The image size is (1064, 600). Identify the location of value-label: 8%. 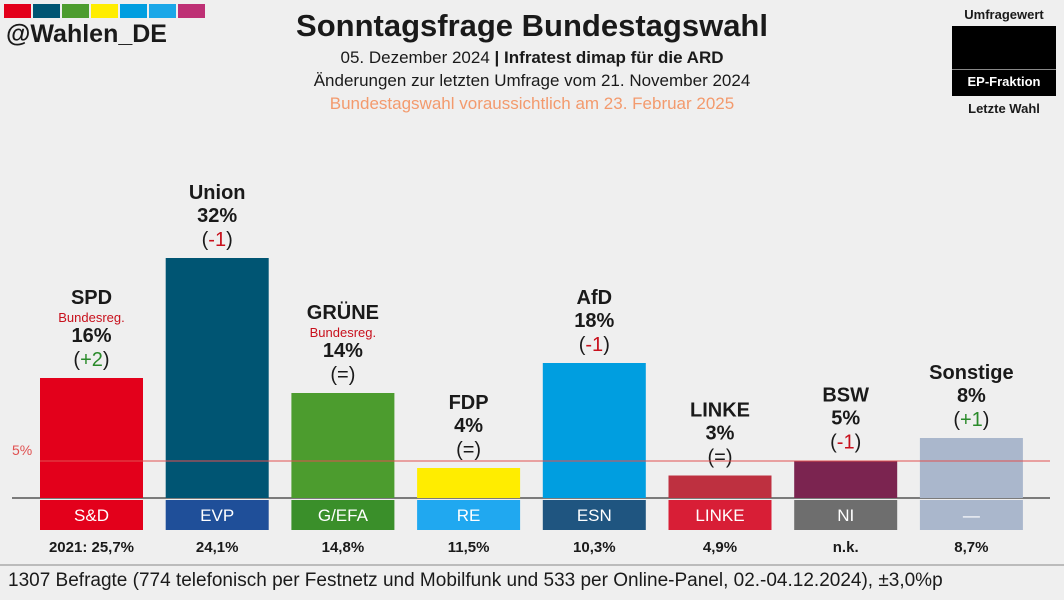
(971, 396).